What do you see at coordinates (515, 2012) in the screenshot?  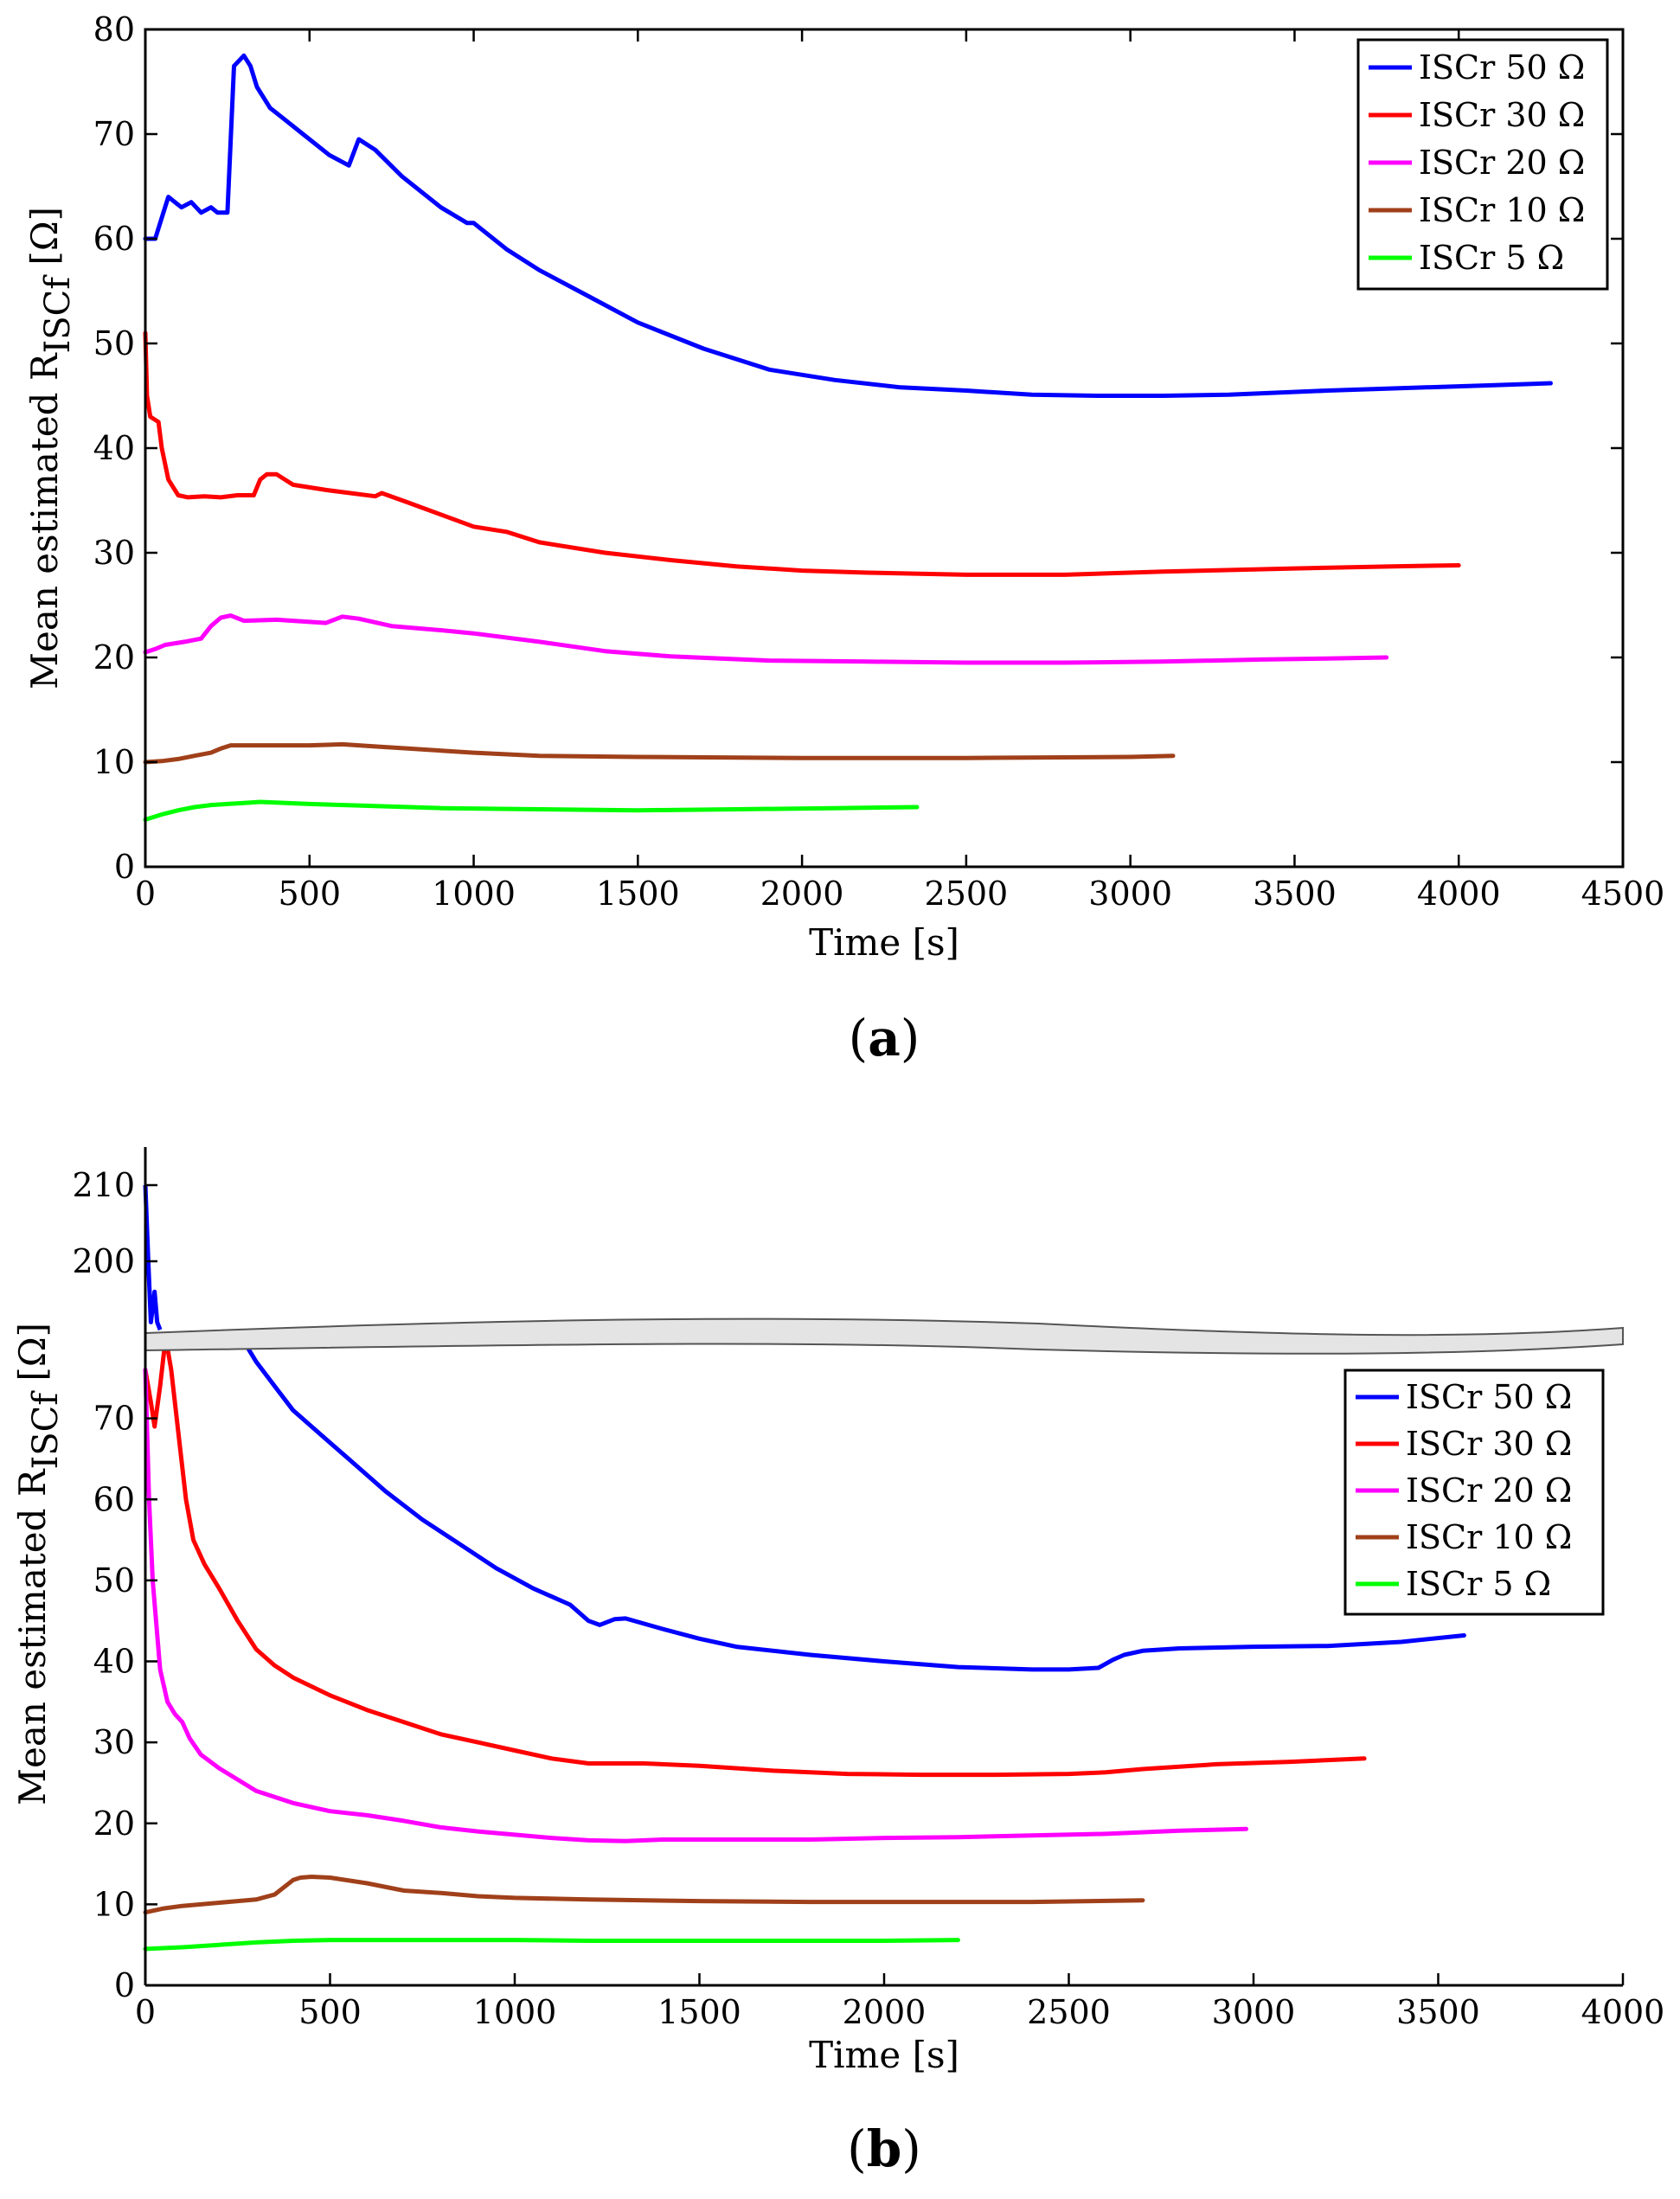 I see `x-tick-label-b: 1000` at bounding box center [515, 2012].